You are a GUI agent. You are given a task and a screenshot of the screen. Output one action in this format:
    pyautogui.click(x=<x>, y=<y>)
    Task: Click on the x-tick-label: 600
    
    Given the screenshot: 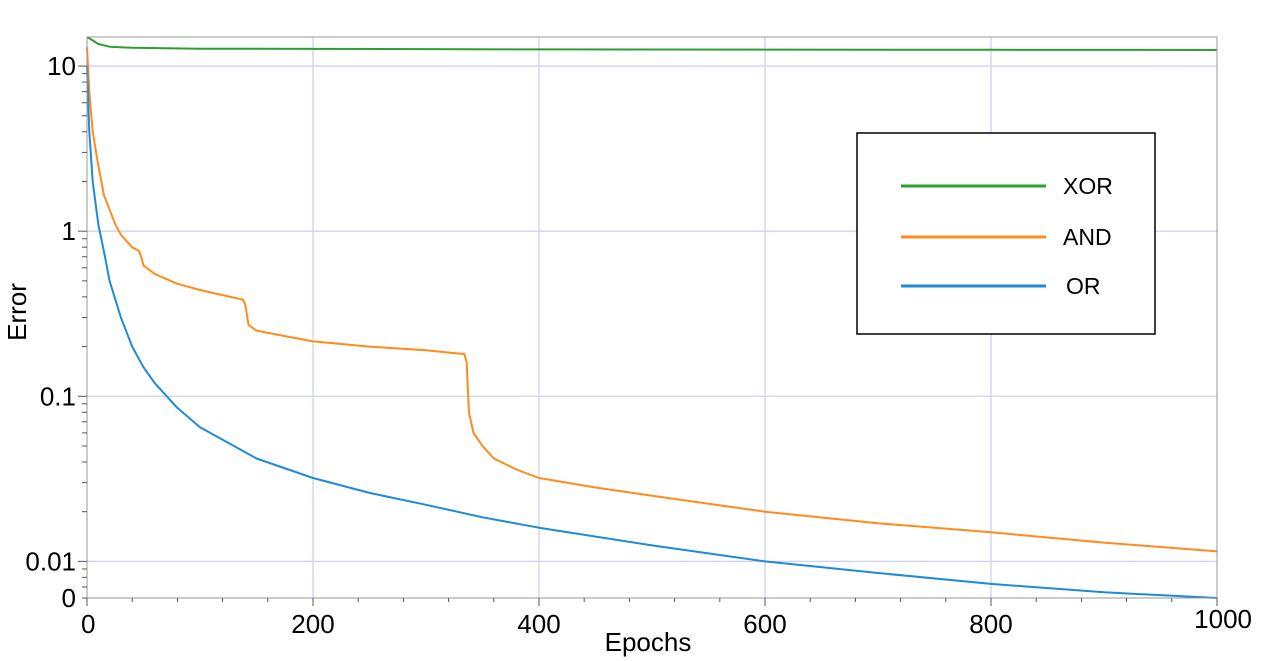 What is the action you would take?
    pyautogui.click(x=764, y=624)
    